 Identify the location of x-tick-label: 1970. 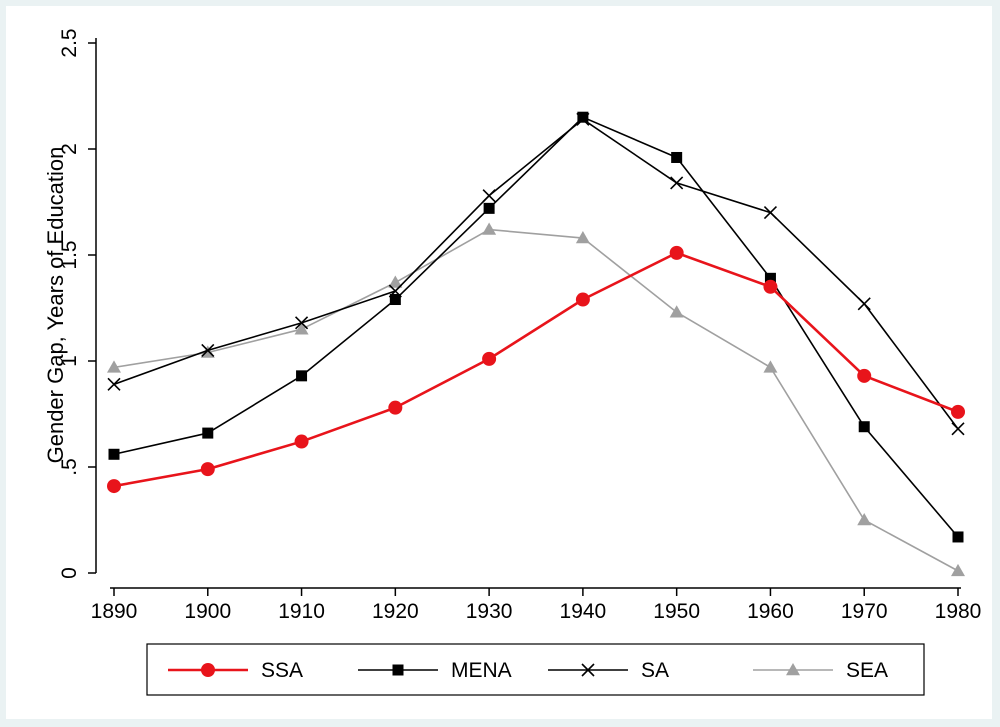
(864, 611).